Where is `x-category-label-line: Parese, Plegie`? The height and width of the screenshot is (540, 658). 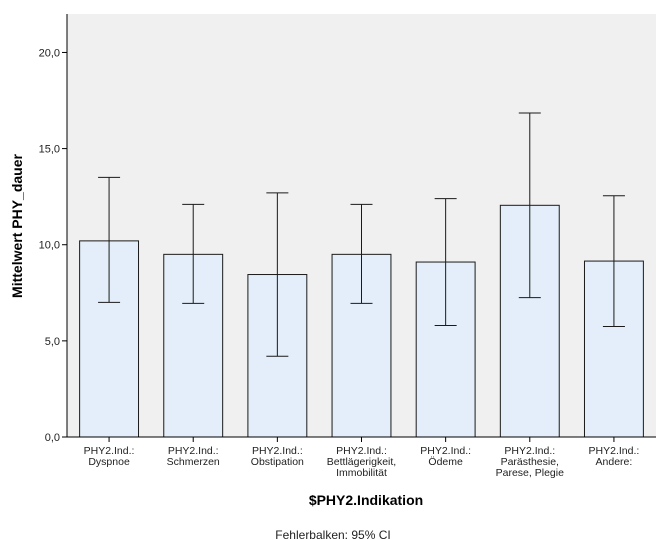 x-category-label-line: Parese, Plegie is located at coordinates (530, 473).